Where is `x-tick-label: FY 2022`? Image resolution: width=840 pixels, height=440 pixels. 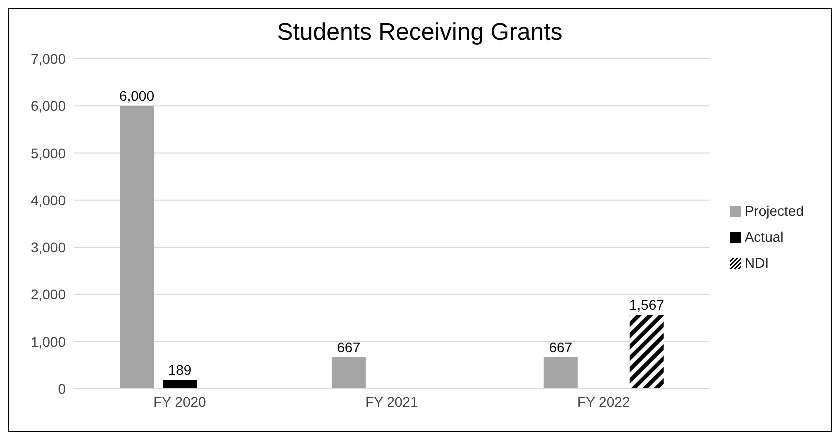
x-tick-label: FY 2022 is located at coordinates (604, 402).